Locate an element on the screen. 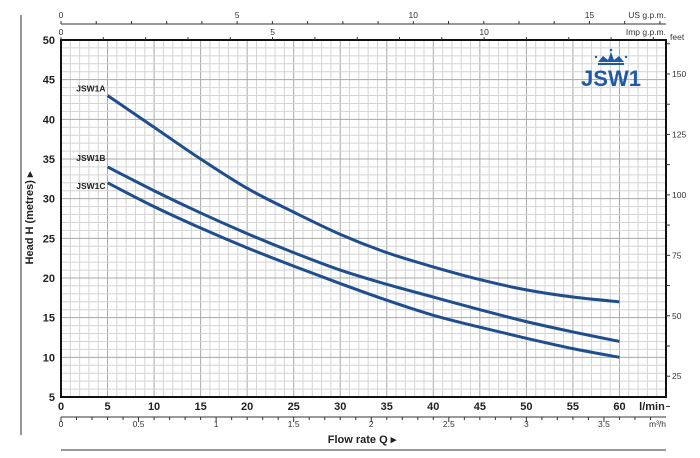 The width and height of the screenshot is (700, 458). x-unit-label: l/min is located at coordinates (652, 407).